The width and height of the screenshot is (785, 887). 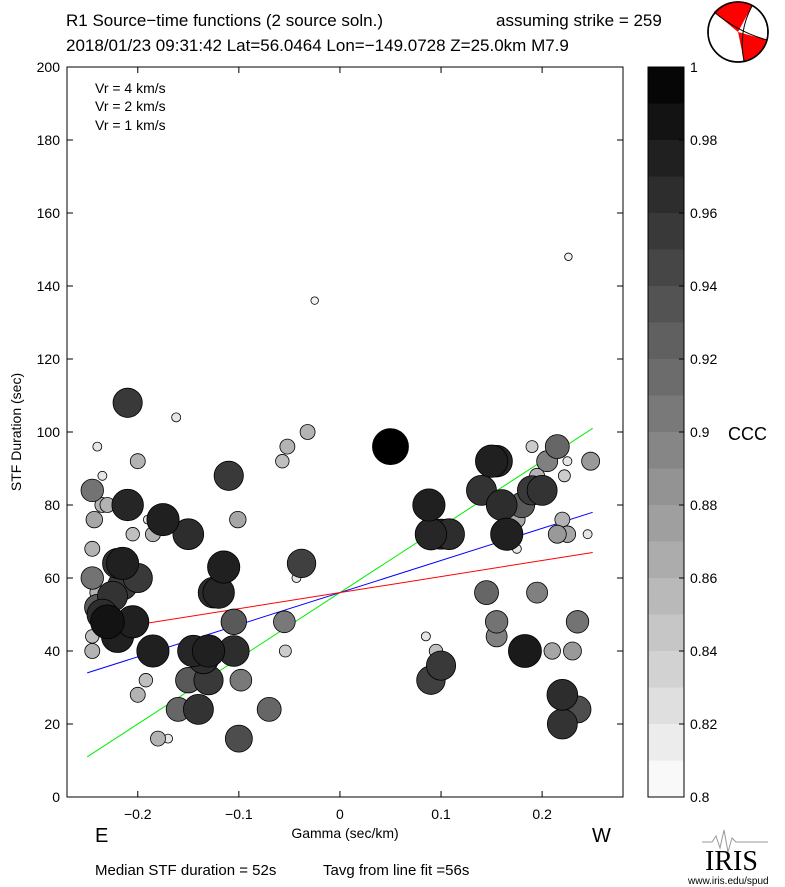 I want to click on x-tick-label: −0.1, so click(x=239, y=814).